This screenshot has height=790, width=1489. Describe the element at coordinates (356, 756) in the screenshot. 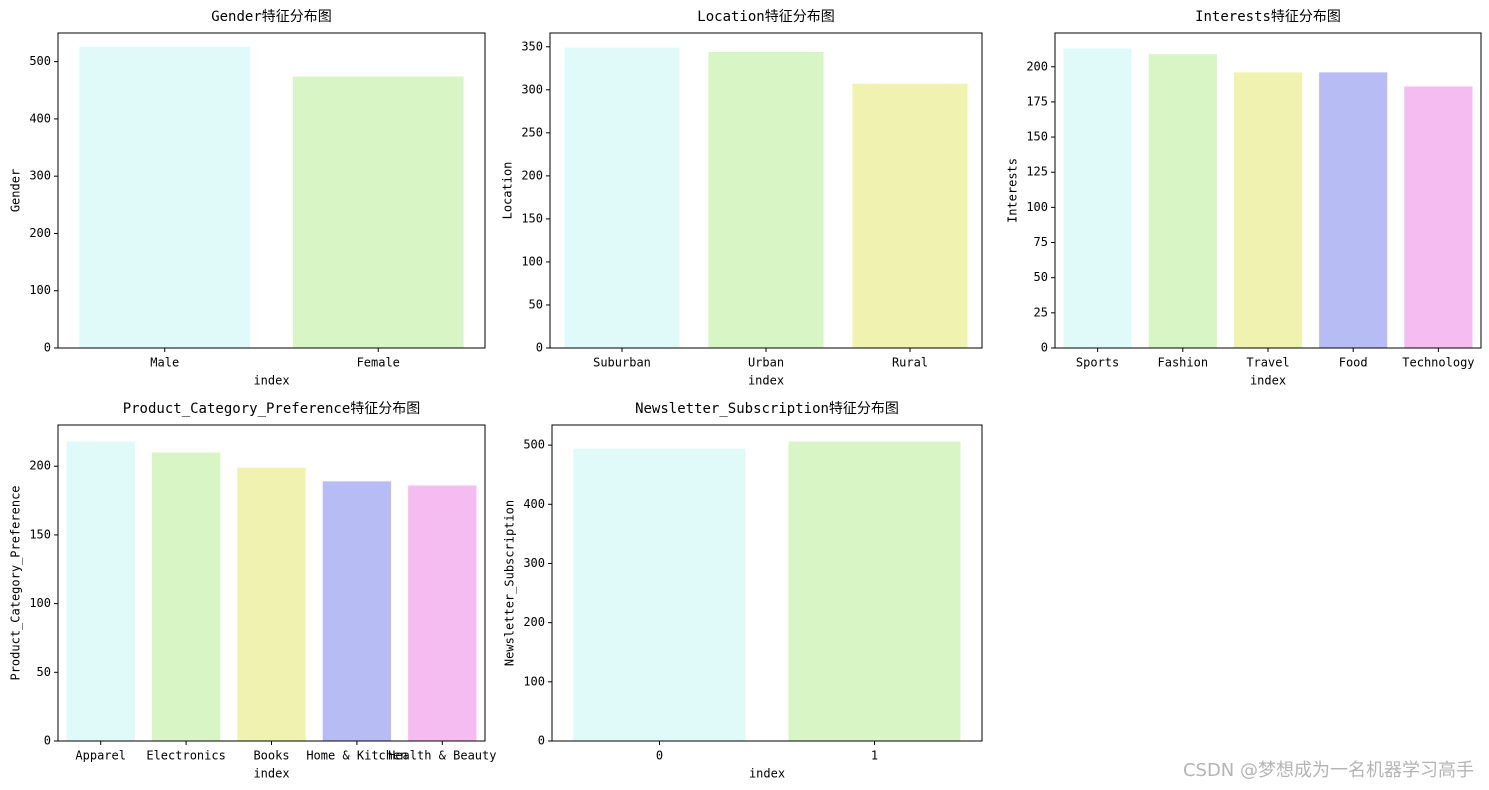

I see `x-tick-label: Home & Kitchen` at that location.